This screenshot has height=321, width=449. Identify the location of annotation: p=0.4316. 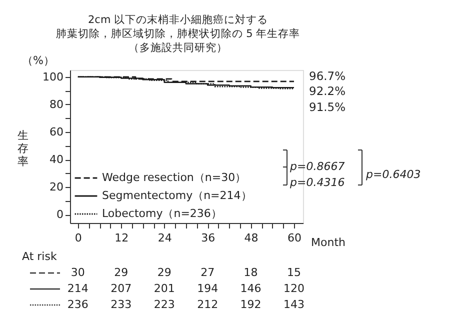
(317, 182).